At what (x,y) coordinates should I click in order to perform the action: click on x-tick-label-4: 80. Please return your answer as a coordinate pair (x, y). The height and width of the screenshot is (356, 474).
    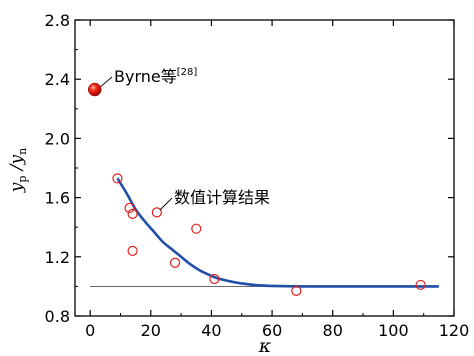
    Looking at the image, I should click on (333, 330).